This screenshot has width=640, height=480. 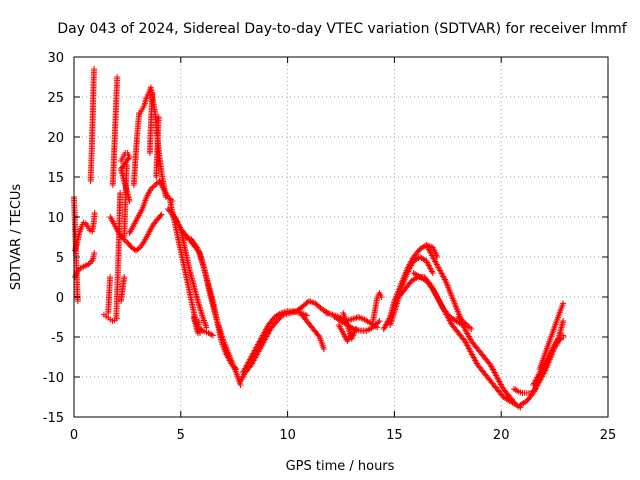 What do you see at coordinates (394, 435) in the screenshot?
I see `x-tick-label: 15` at bounding box center [394, 435].